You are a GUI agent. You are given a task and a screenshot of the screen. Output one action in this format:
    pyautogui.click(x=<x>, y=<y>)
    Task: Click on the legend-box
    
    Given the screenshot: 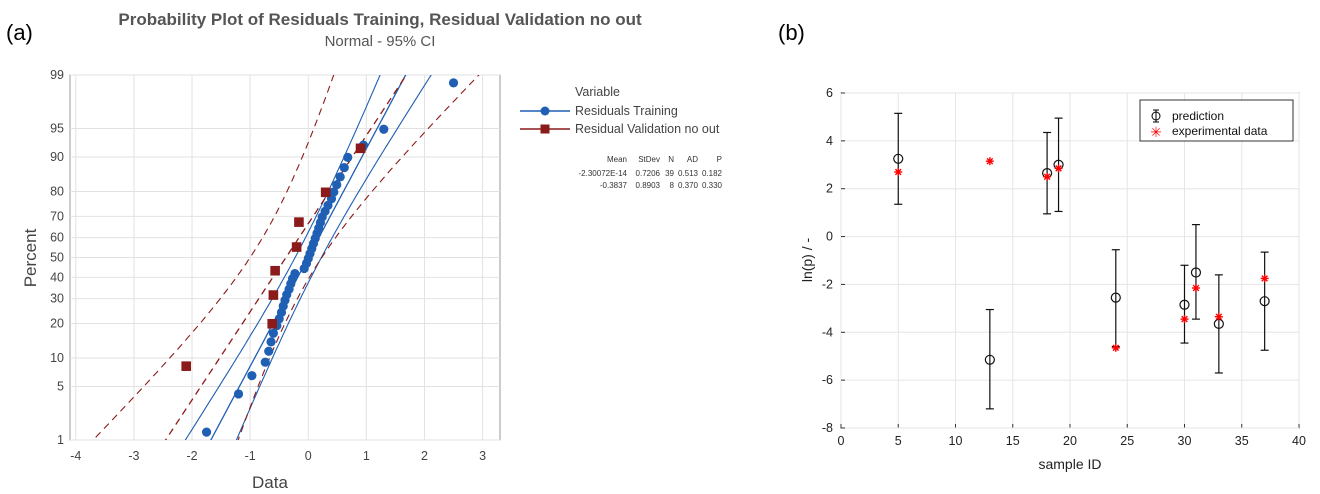 What is the action you would take?
    pyautogui.click(x=1216, y=120)
    